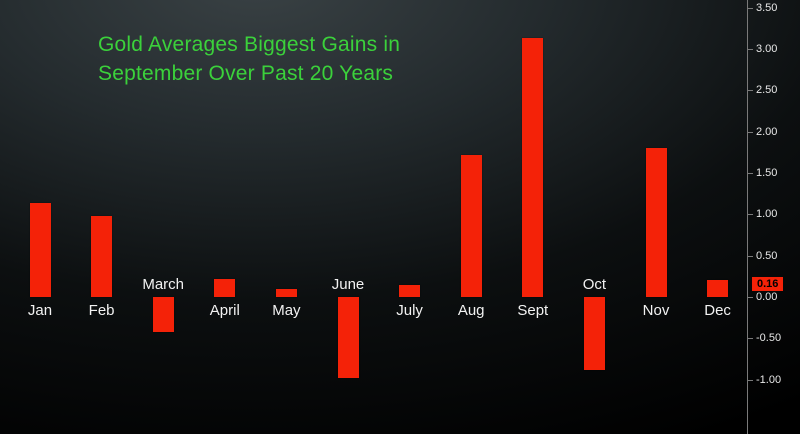 The height and width of the screenshot is (434, 800). I want to click on bar-april, so click(225, 287).